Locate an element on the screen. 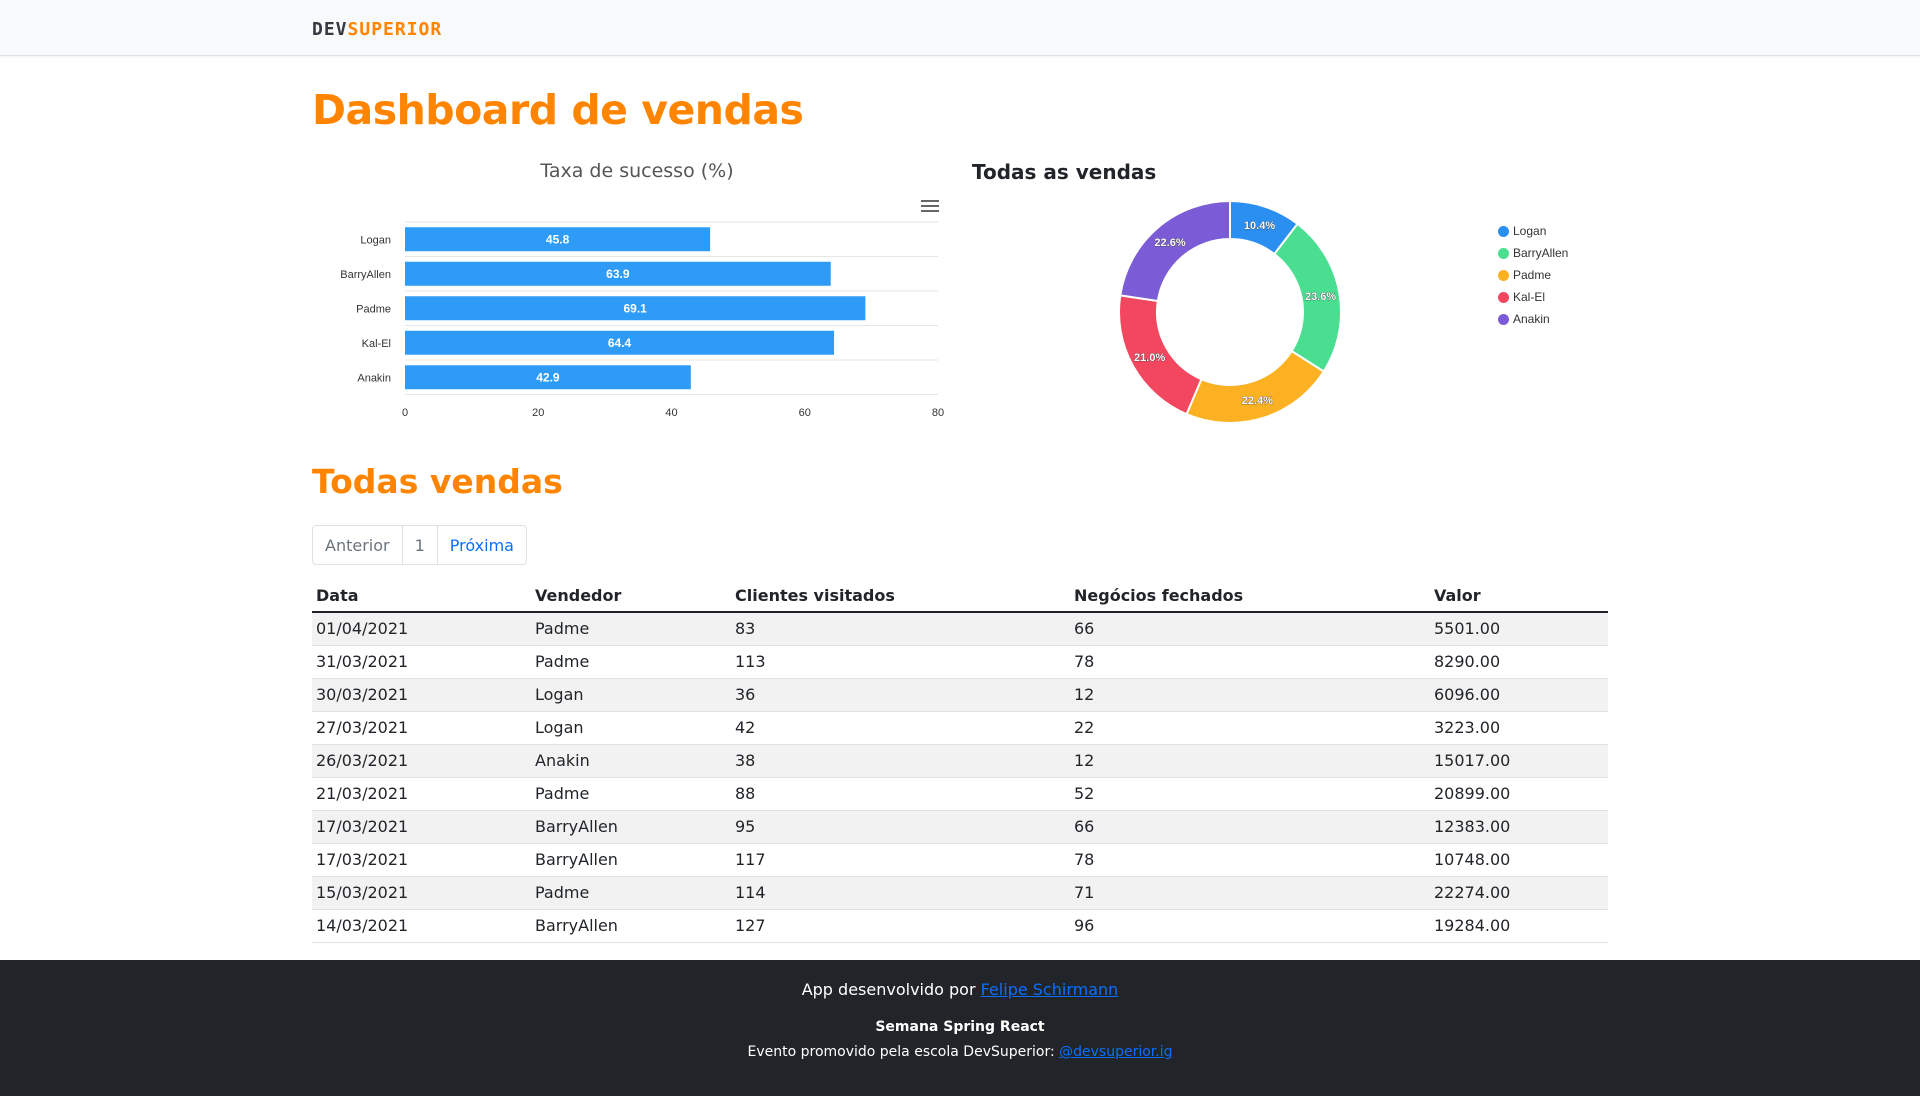 The image size is (1920, 1096). sales-section-title: Todas vendas is located at coordinates (437, 481).